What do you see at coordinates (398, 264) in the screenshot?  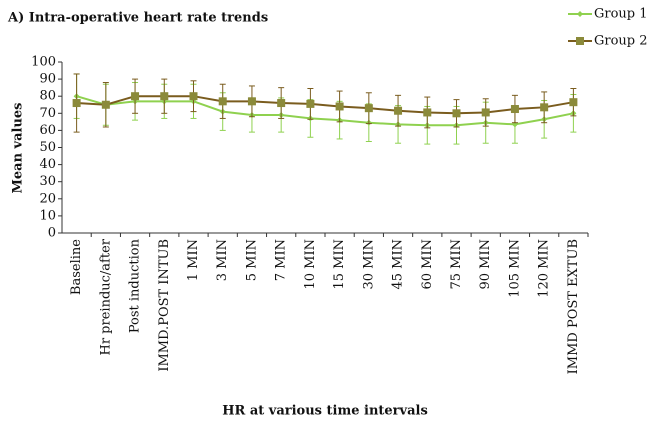 I see `x-tick-label: 45 MIN` at bounding box center [398, 264].